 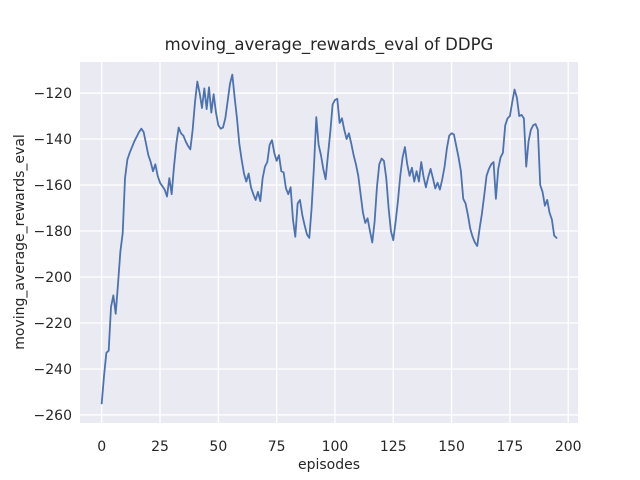 I want to click on y-tick-label: −220, so click(x=53, y=324).